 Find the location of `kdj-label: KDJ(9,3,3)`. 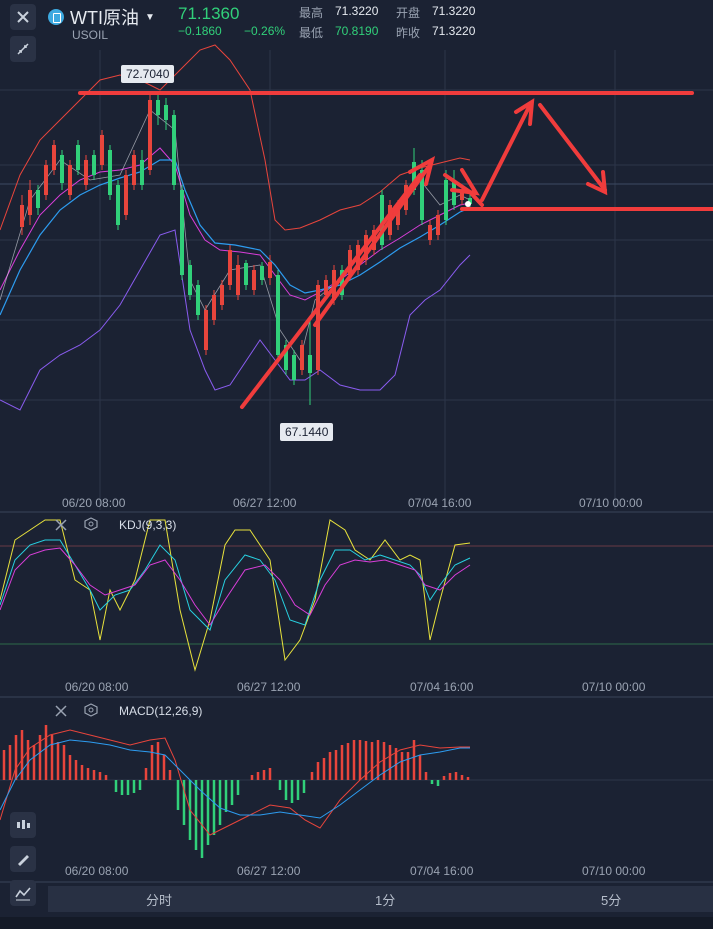

kdj-label: KDJ(9,3,3) is located at coordinates (148, 525).